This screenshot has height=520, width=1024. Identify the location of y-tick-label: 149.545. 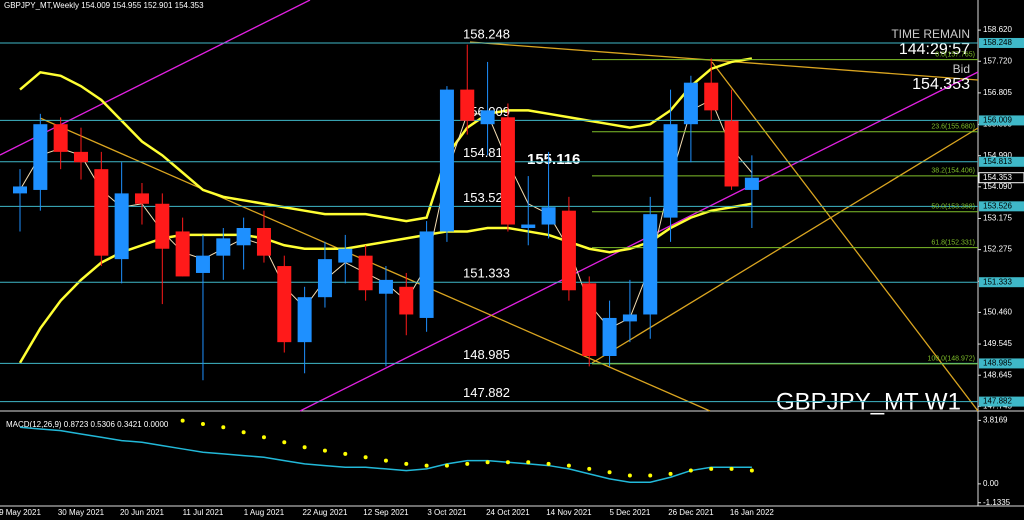
(997, 343).